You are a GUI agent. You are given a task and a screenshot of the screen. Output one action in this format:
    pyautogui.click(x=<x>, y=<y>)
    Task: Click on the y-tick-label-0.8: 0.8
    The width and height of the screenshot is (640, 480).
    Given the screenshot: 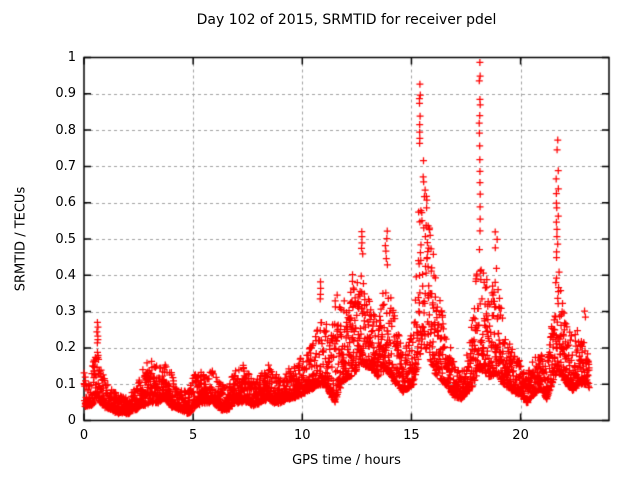 What is the action you would take?
    pyautogui.click(x=65, y=130)
    